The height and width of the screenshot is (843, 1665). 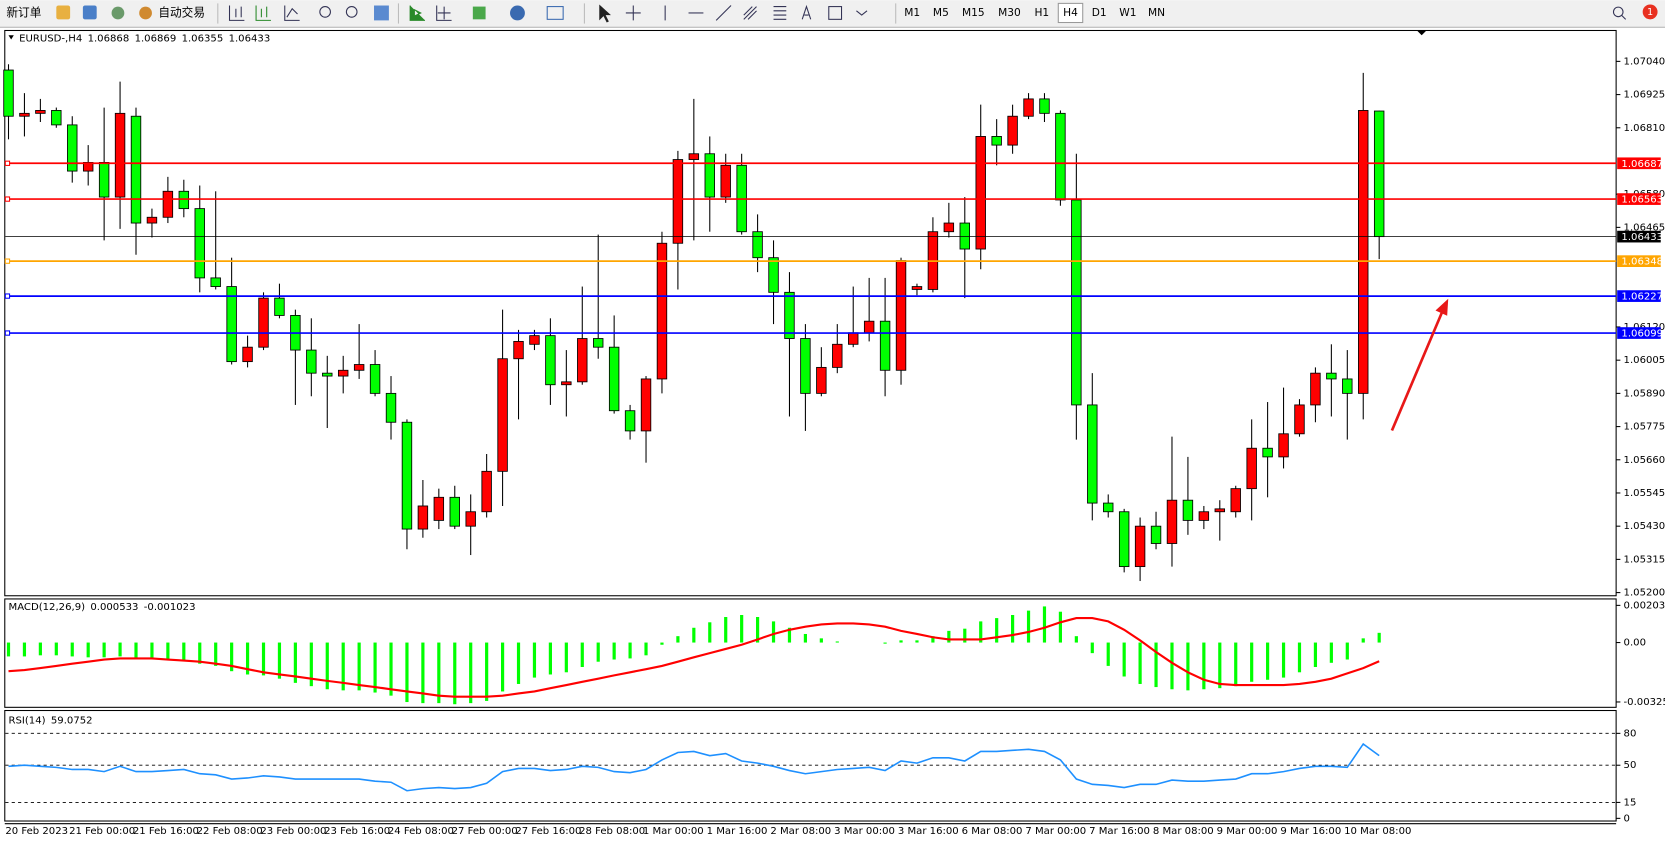 What do you see at coordinates (166, 831) in the screenshot?
I see `x-tick-label: 21 Feb 16:00` at bounding box center [166, 831].